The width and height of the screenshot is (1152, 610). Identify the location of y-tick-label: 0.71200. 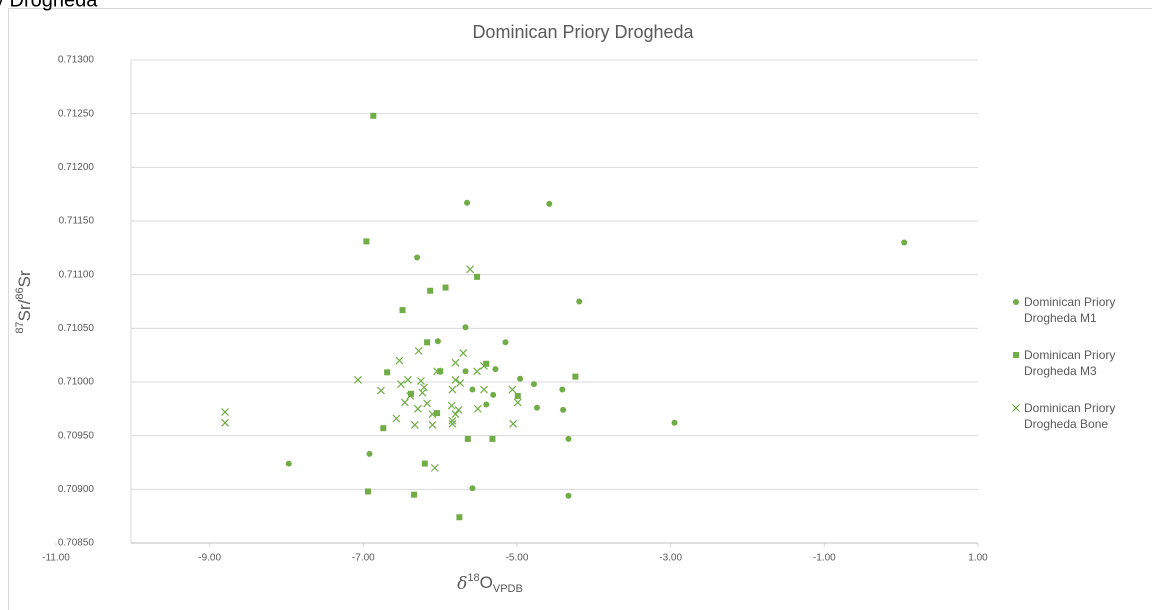
(76, 167).